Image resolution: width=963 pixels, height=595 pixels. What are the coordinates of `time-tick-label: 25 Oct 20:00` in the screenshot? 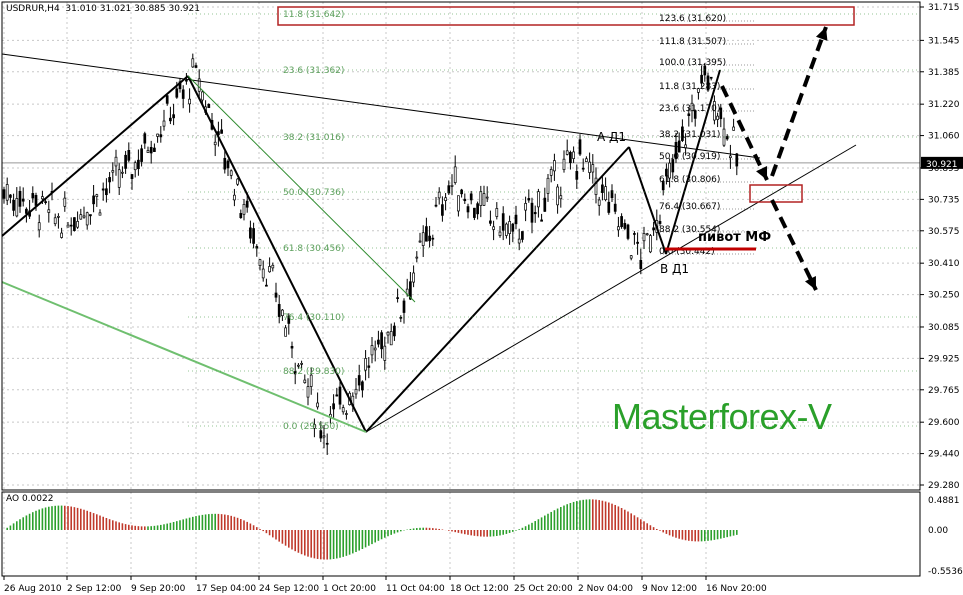 It's located at (543, 589).